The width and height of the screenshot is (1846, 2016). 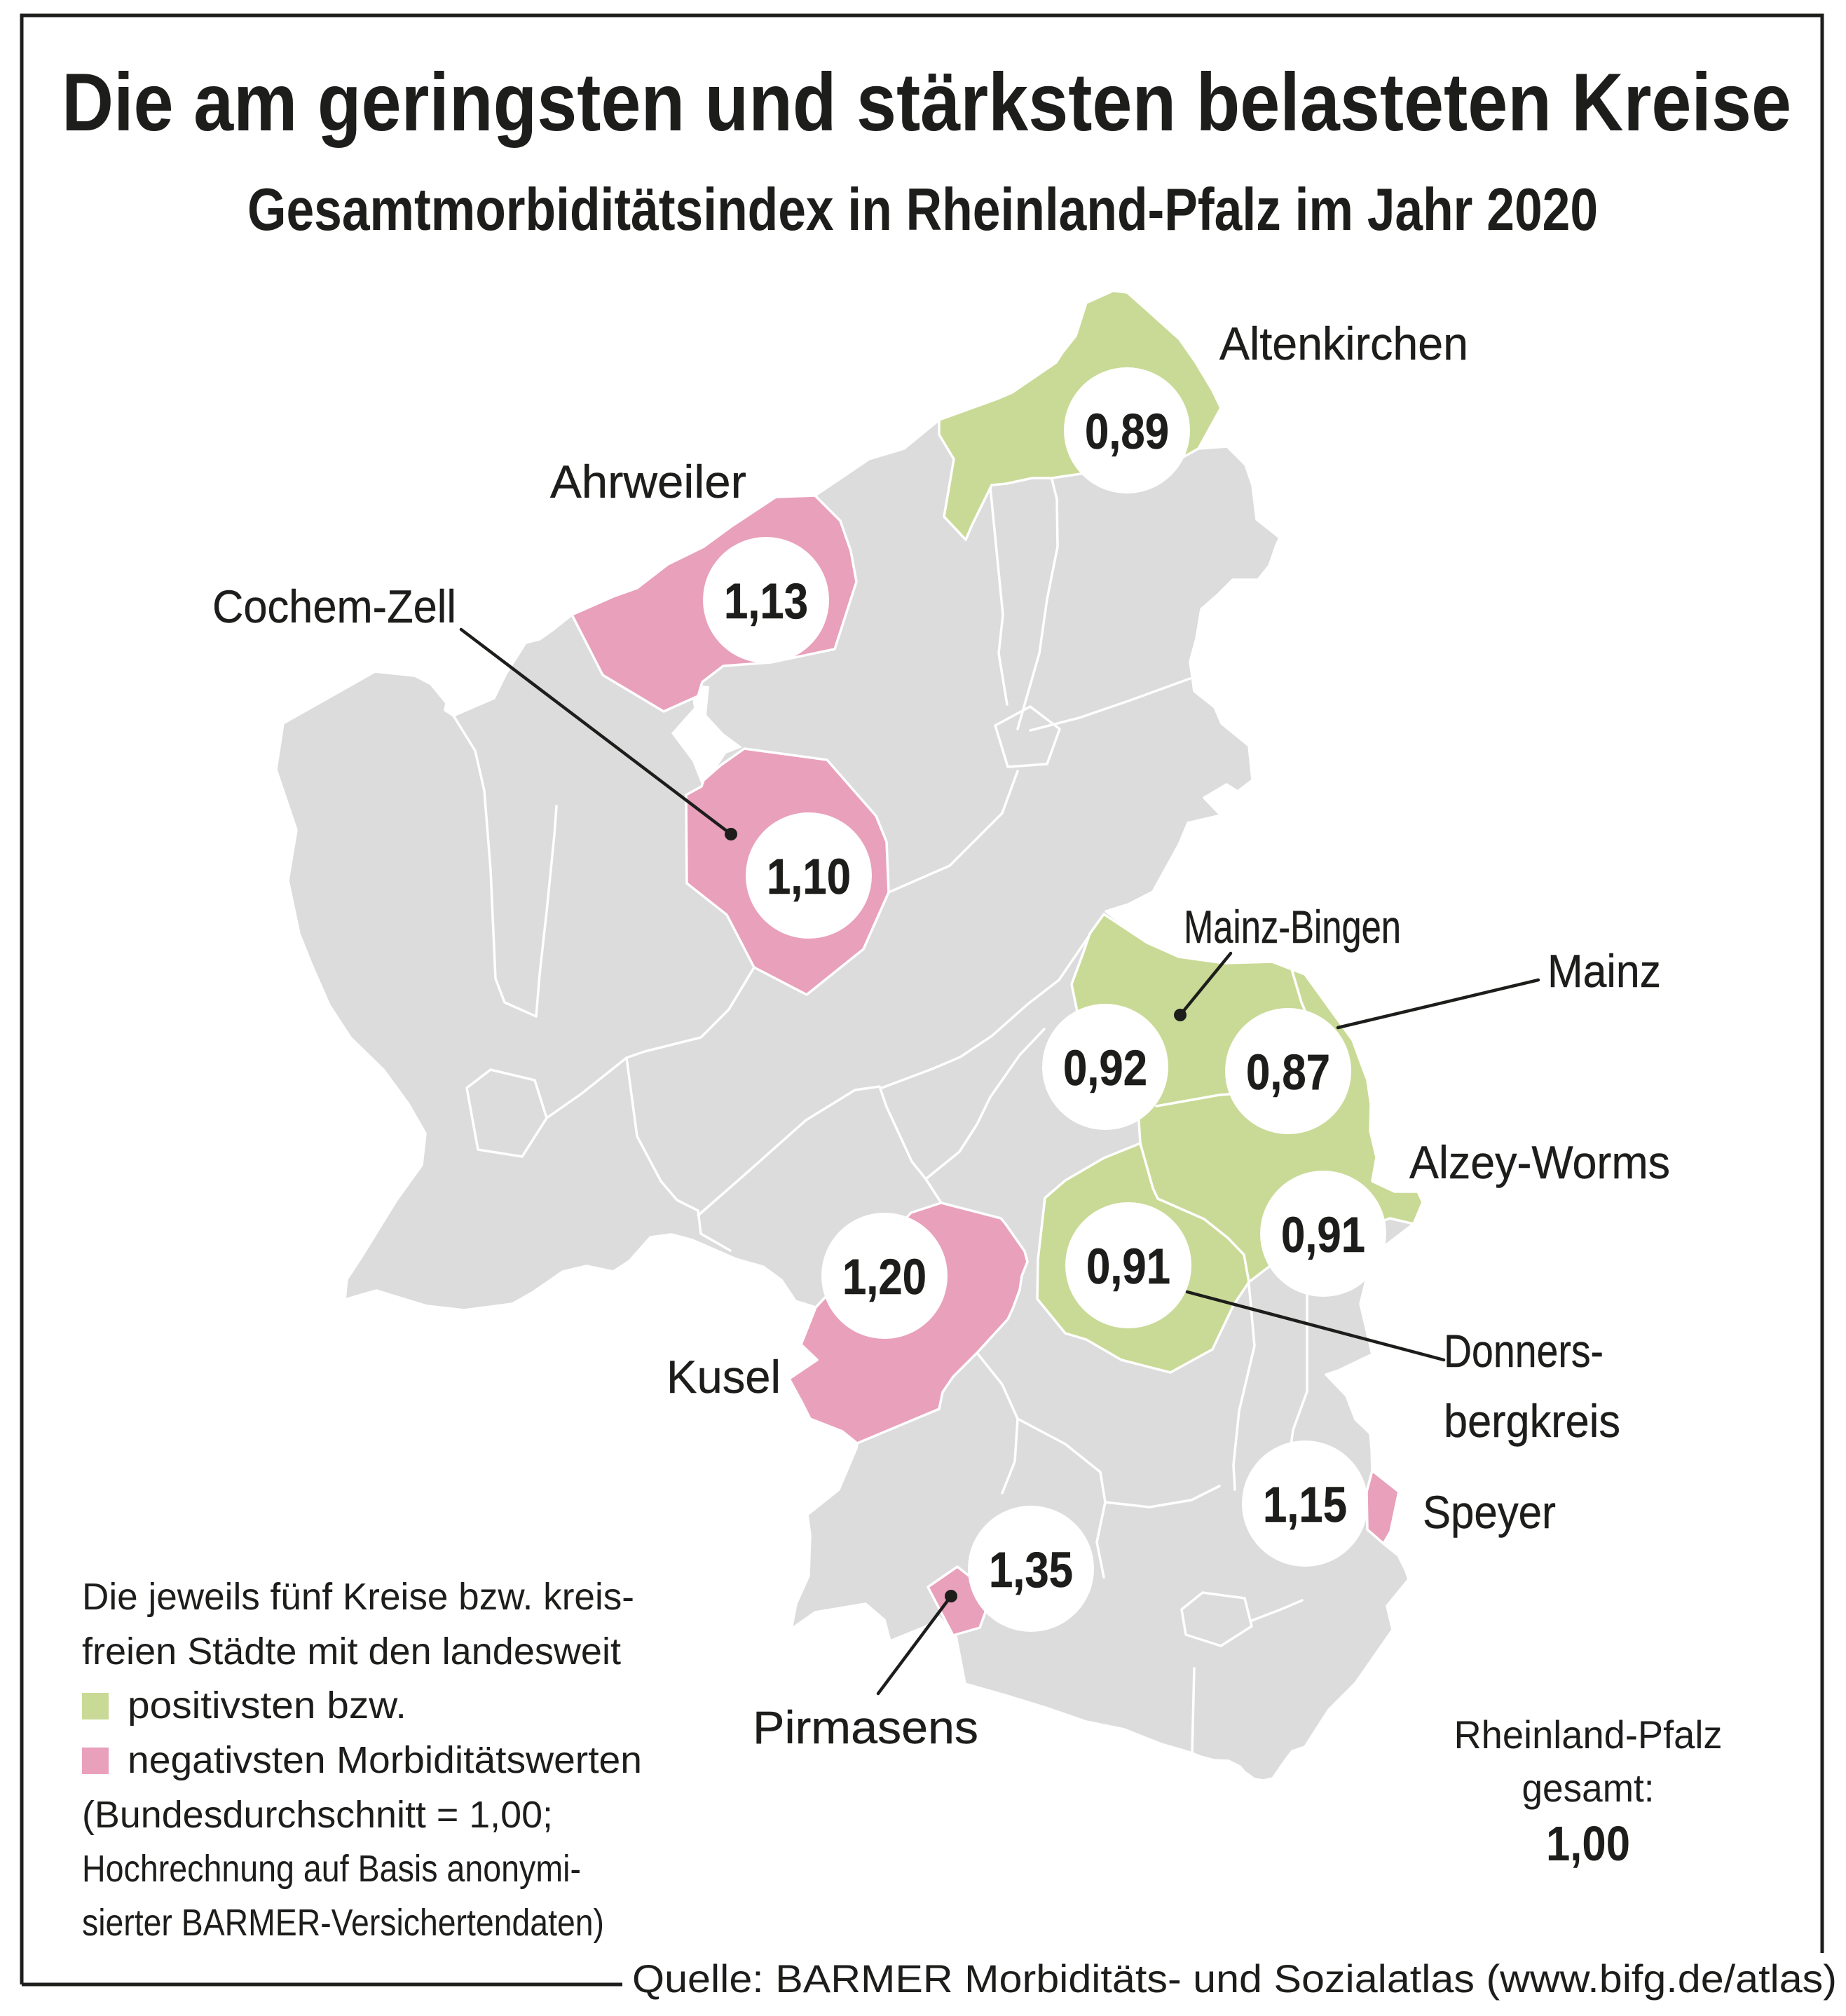 I want to click on svg-text: 1,20, so click(x=884, y=1277).